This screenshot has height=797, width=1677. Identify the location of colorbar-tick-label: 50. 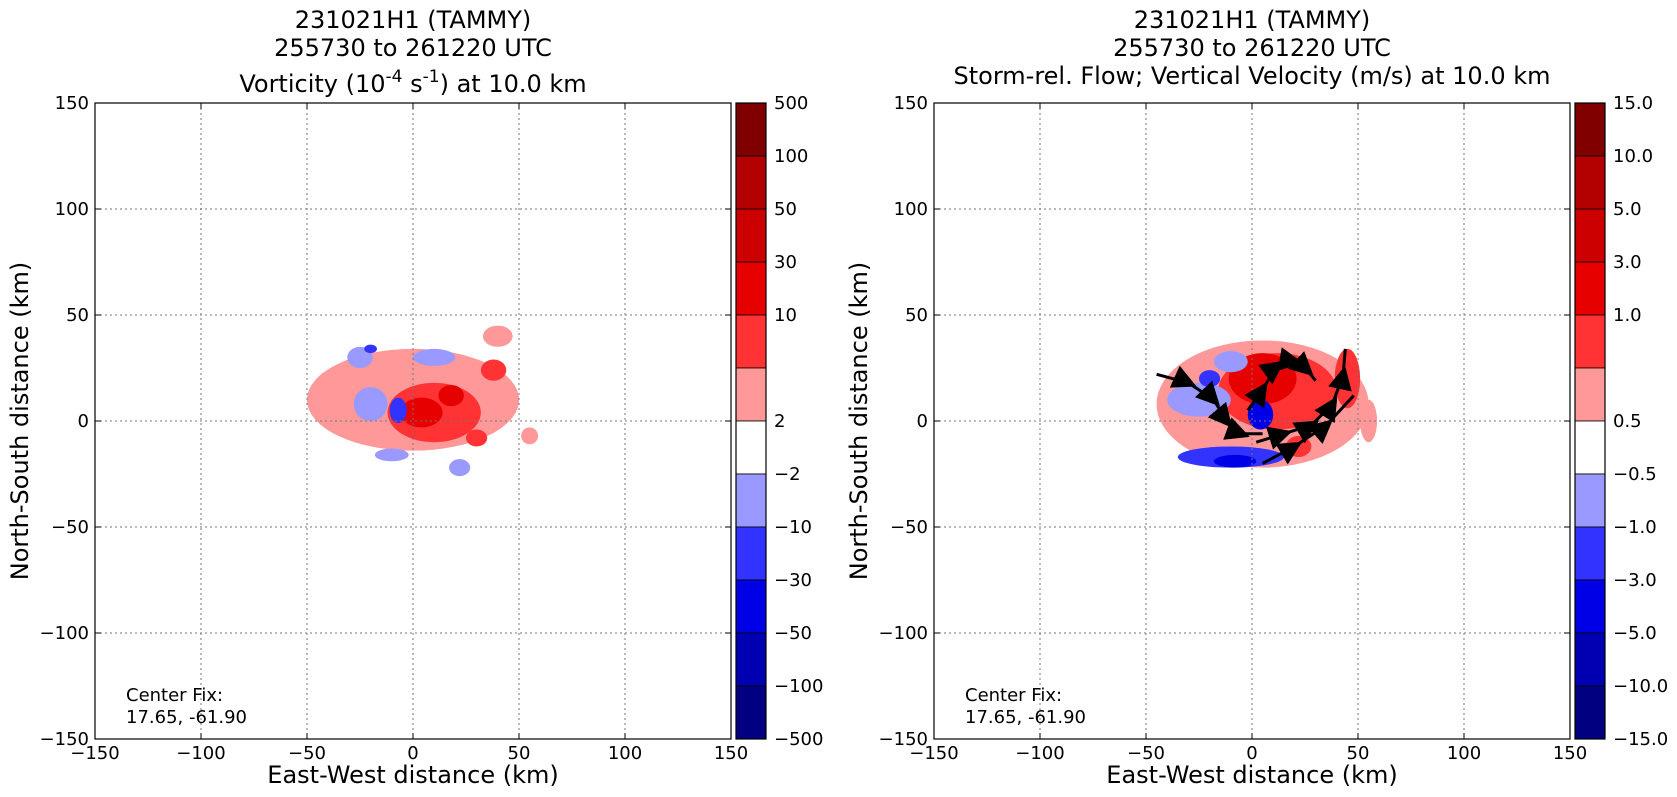
(785, 209).